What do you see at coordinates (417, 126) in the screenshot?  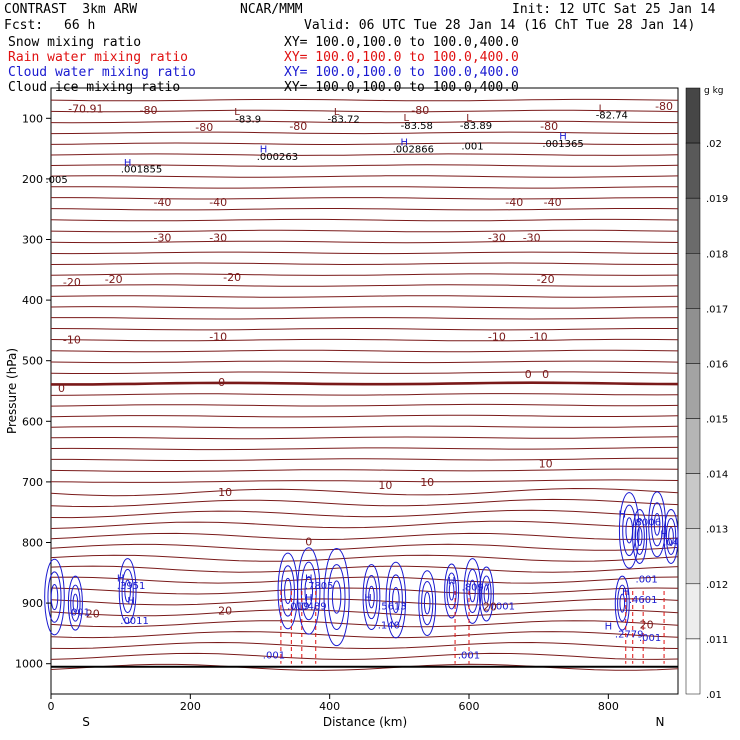 I see `extrema-value-label: -83.58` at bounding box center [417, 126].